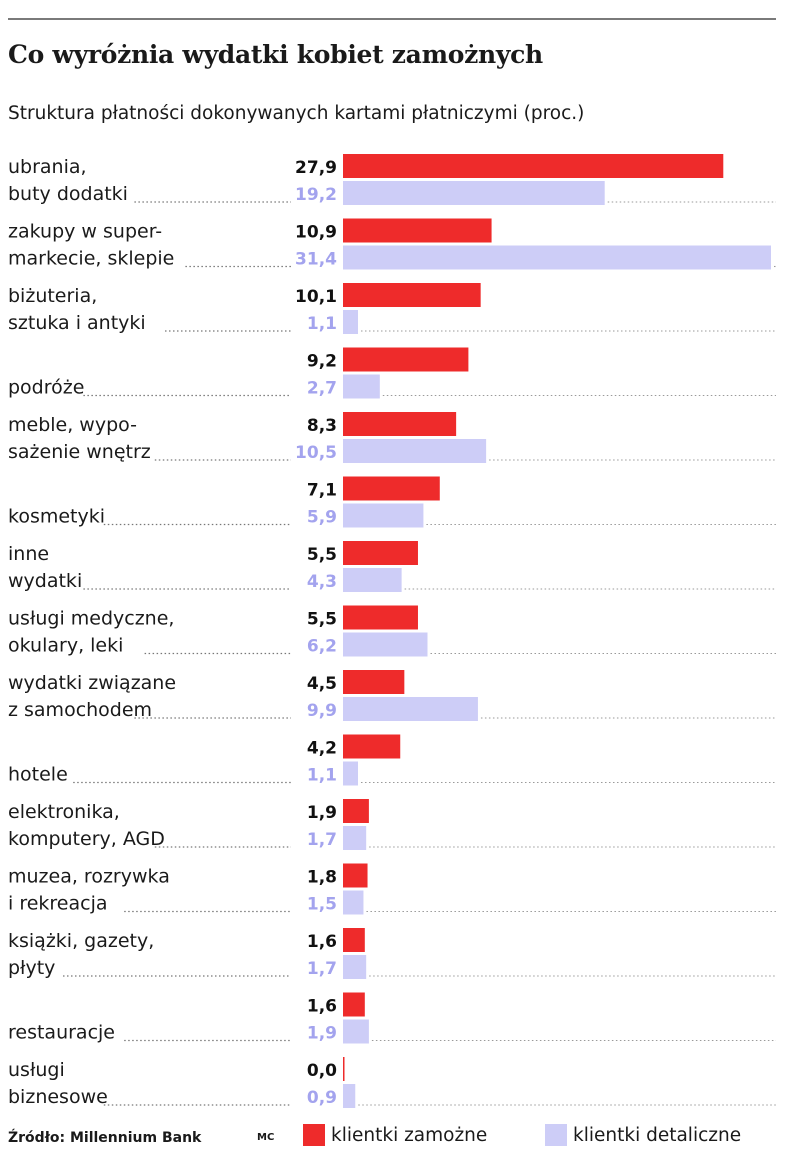  I want to click on legend-label-series2: klientki detaliczne, so click(657, 1135).